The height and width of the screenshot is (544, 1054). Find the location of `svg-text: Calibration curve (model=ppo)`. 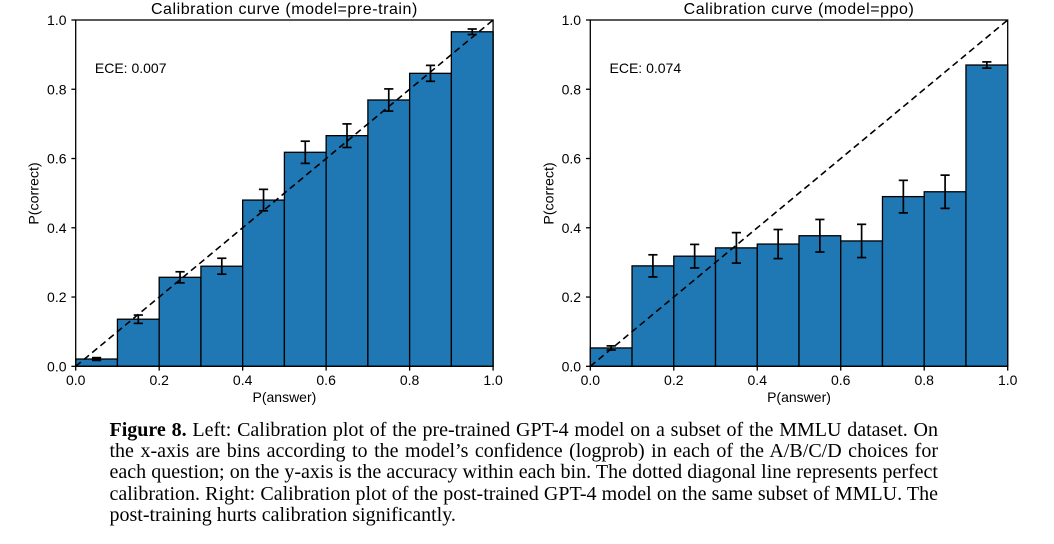

svg-text: Calibration curve (model=ppo) is located at coordinates (799, 9).